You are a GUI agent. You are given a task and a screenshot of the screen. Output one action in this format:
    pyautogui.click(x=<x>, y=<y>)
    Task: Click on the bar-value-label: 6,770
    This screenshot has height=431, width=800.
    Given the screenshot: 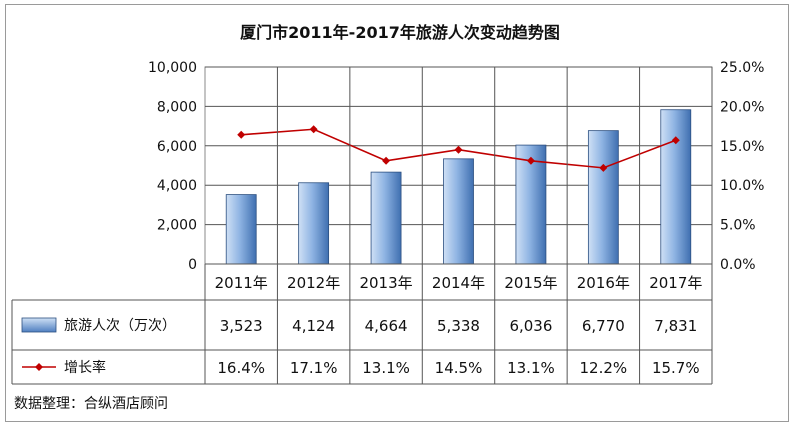 What is the action you would take?
    pyautogui.click(x=603, y=326)
    